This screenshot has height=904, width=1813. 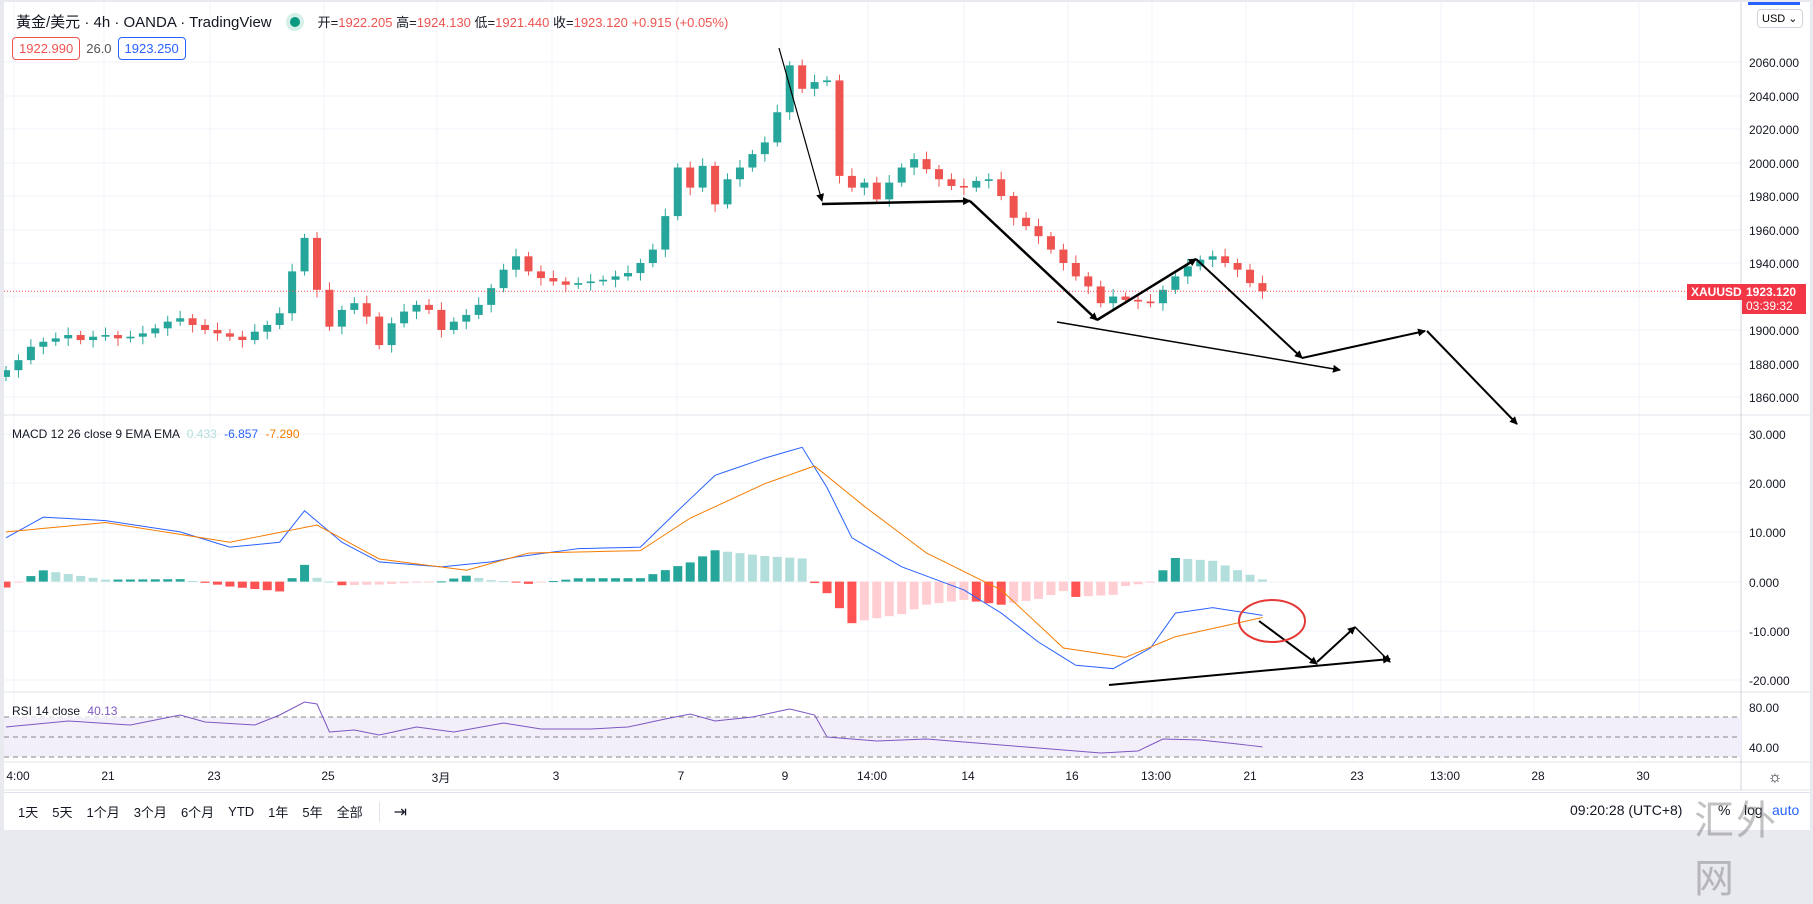 What do you see at coordinates (151, 48) in the screenshot?
I see `buy-price-button: 1923.250` at bounding box center [151, 48].